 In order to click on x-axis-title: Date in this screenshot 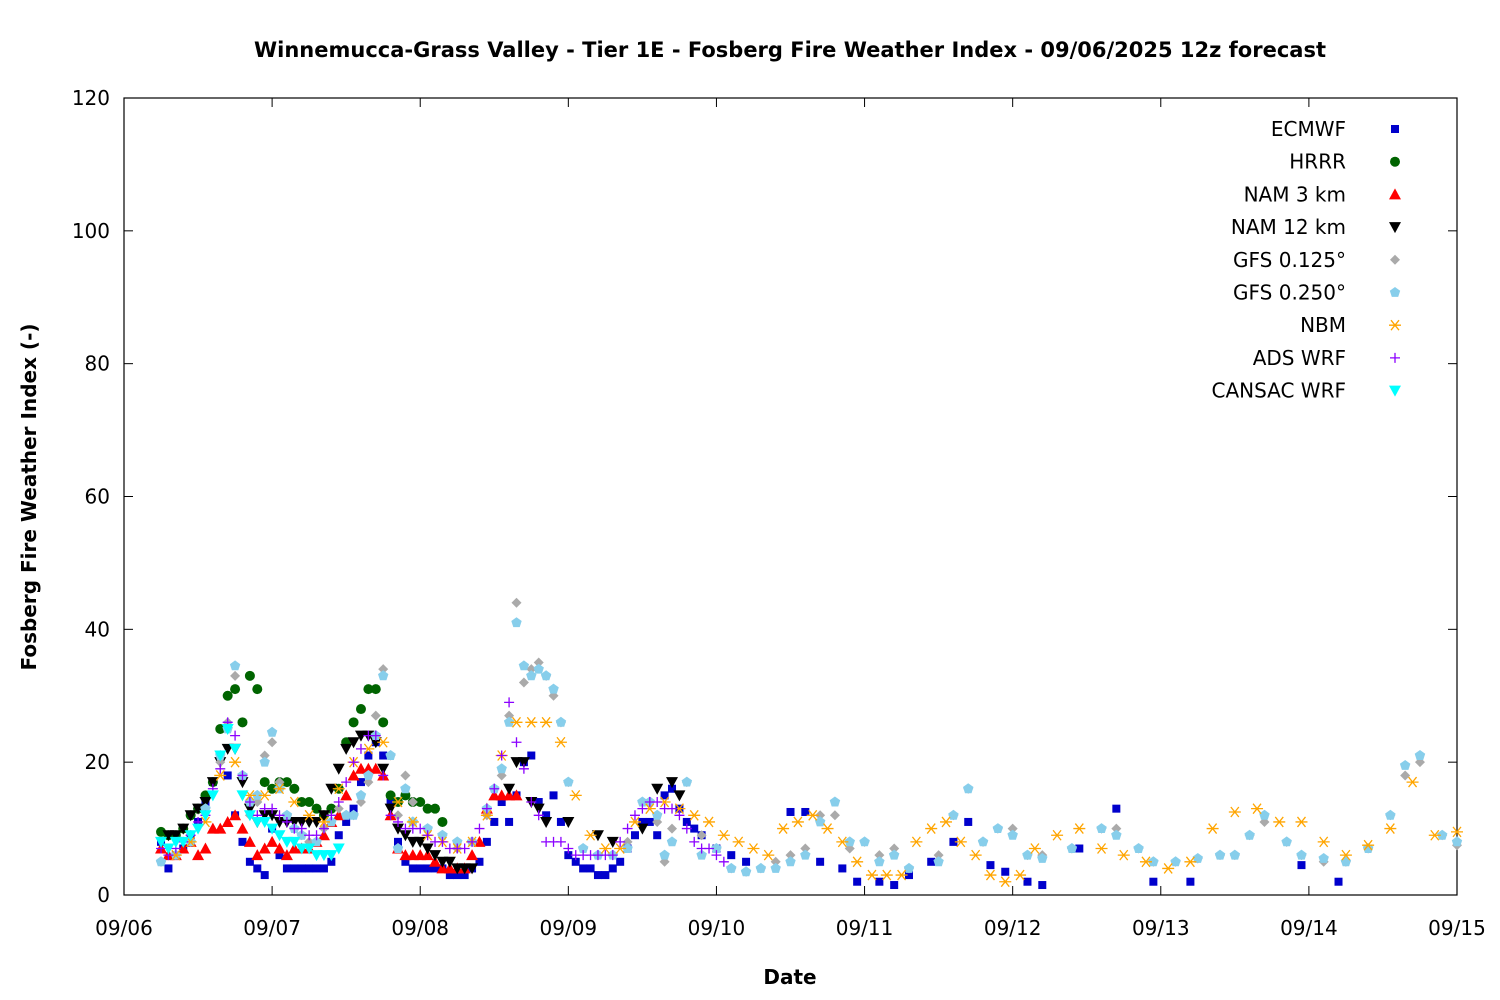, I will do `click(789, 977)`.